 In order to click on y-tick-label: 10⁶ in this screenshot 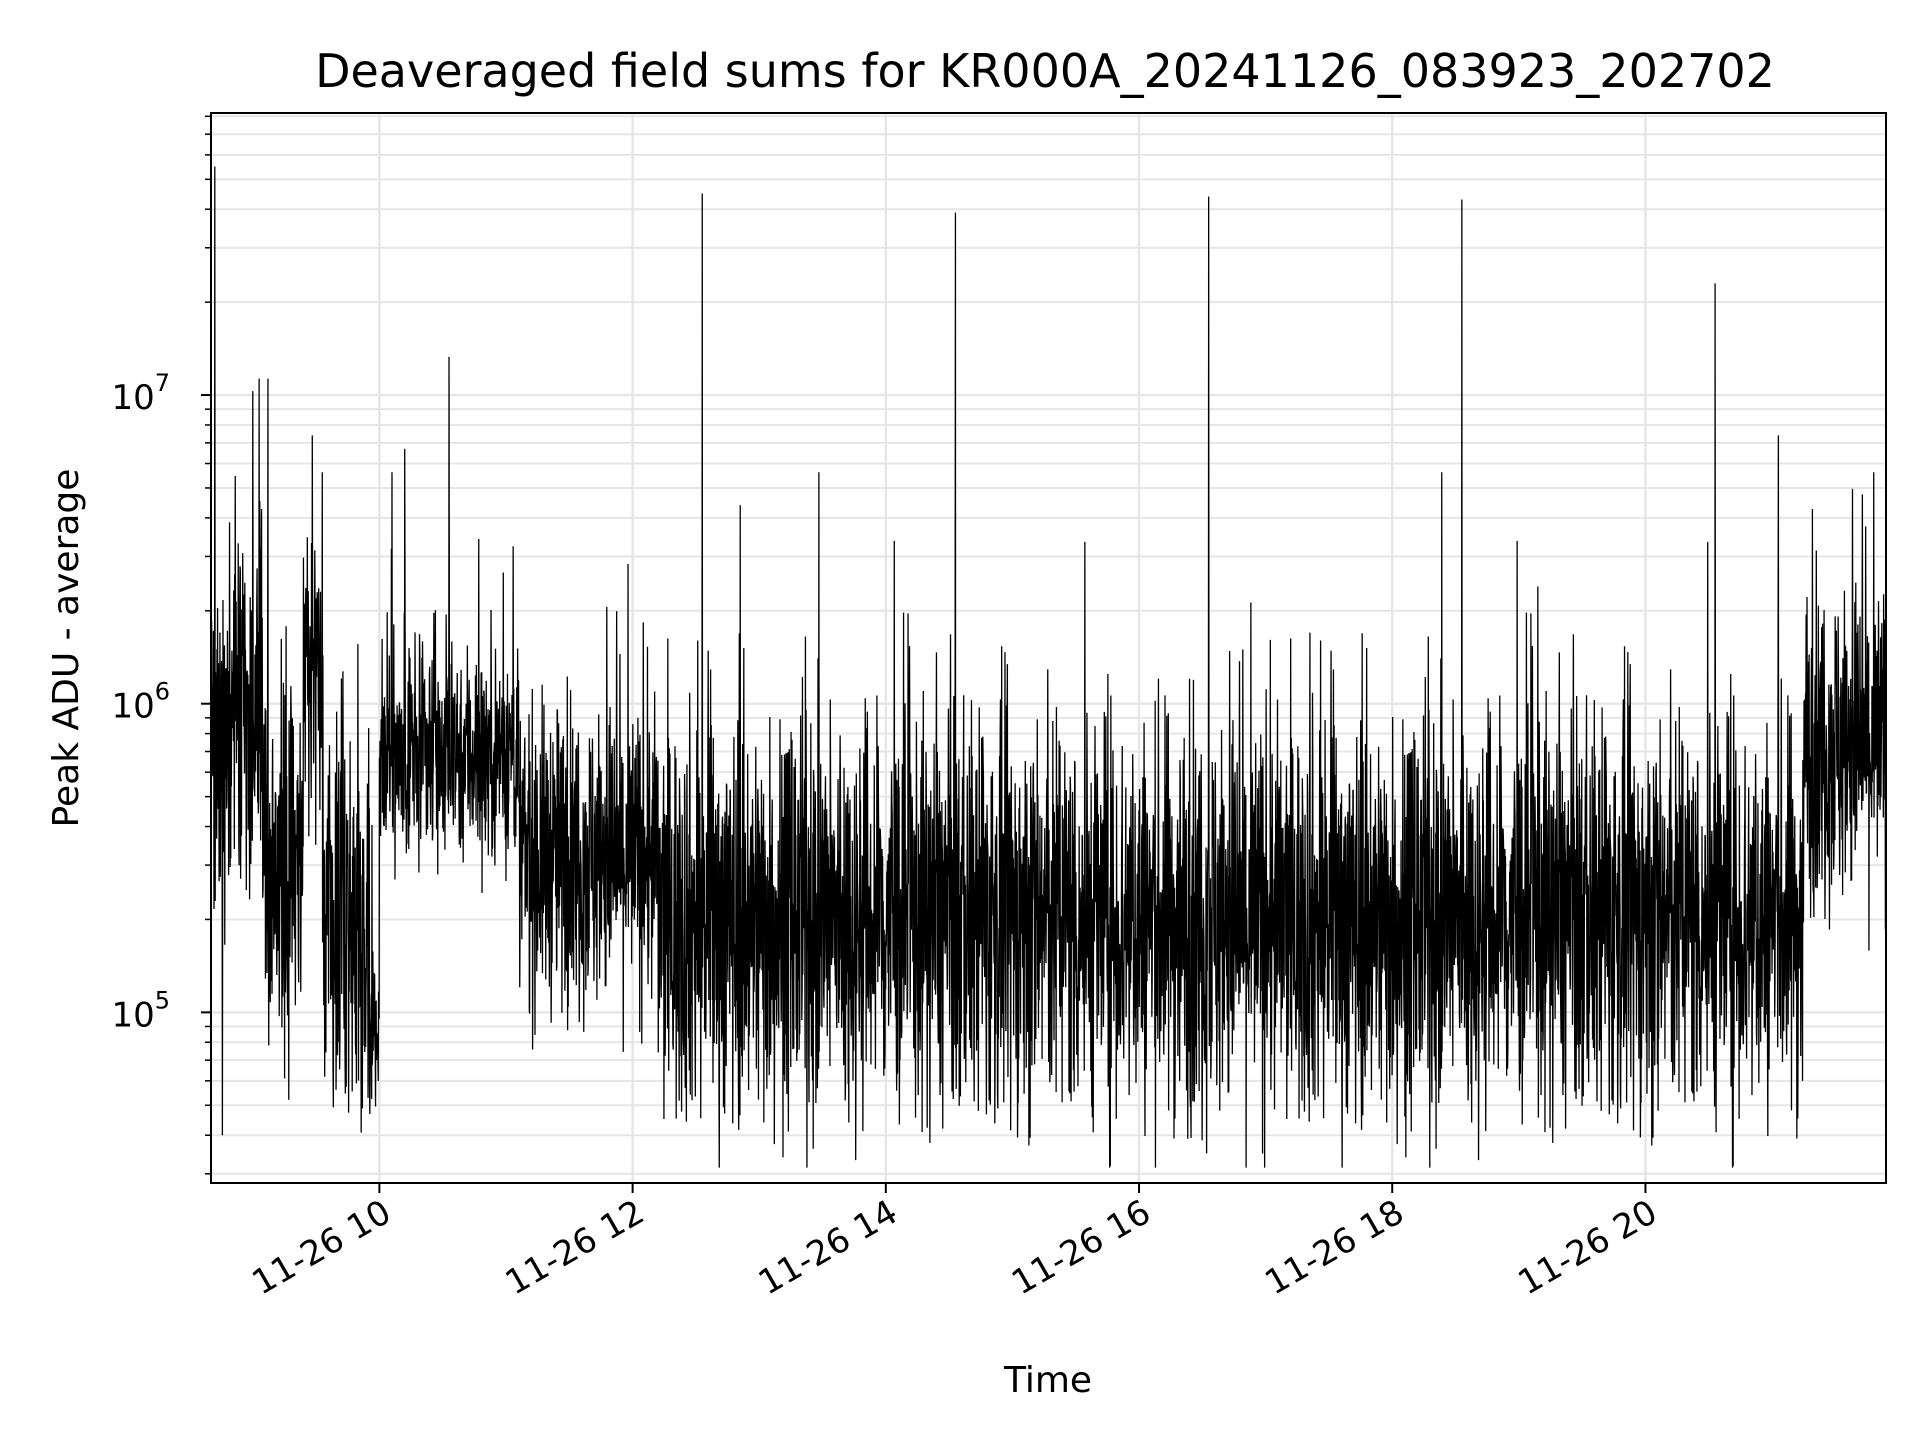, I will do `click(140, 702)`.